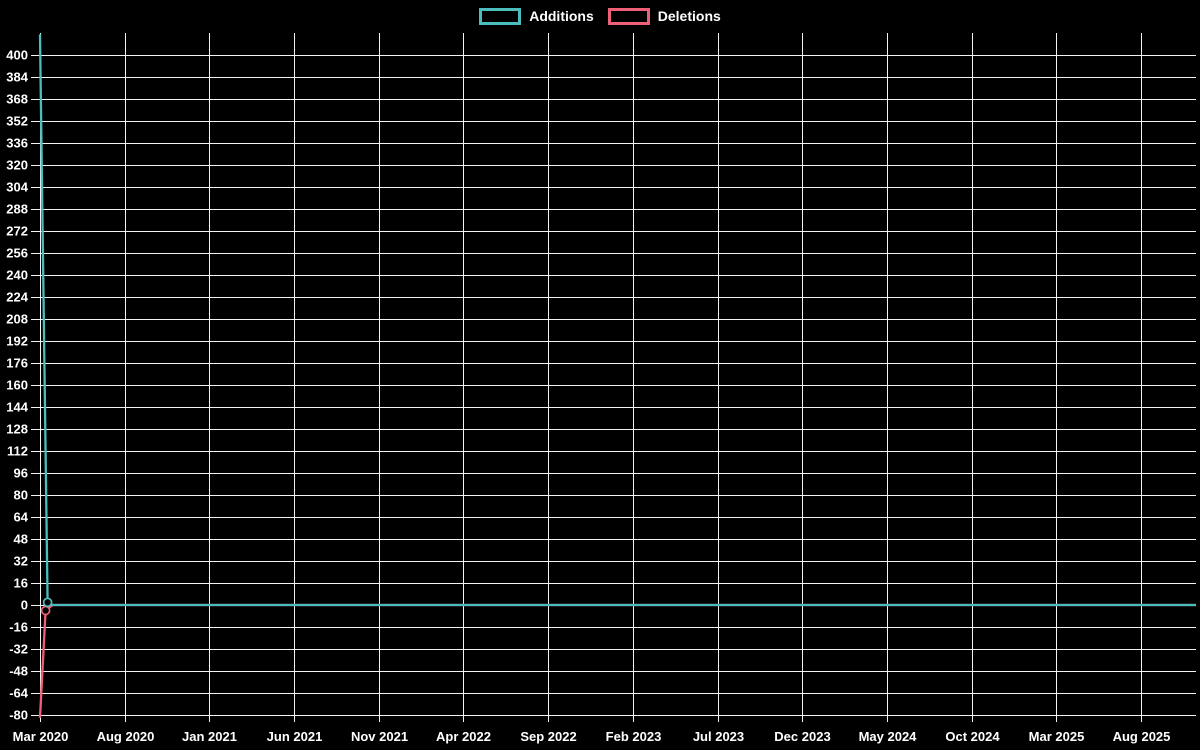 The height and width of the screenshot is (750, 1200). What do you see at coordinates (21, 473) in the screenshot?
I see `y-axis-tick-label: 96` at bounding box center [21, 473].